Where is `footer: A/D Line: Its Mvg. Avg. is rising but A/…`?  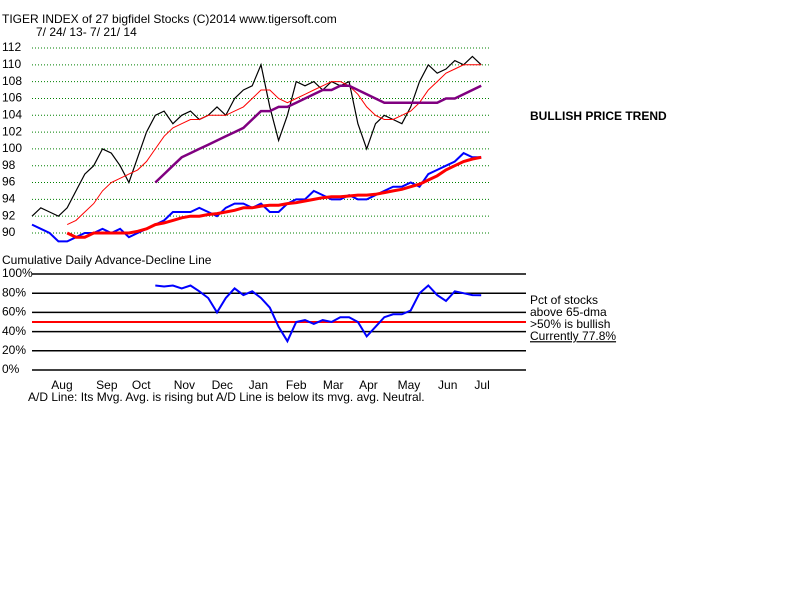 footer: A/D Line: Its Mvg. Avg. is rising but A/… is located at coordinates (226, 397).